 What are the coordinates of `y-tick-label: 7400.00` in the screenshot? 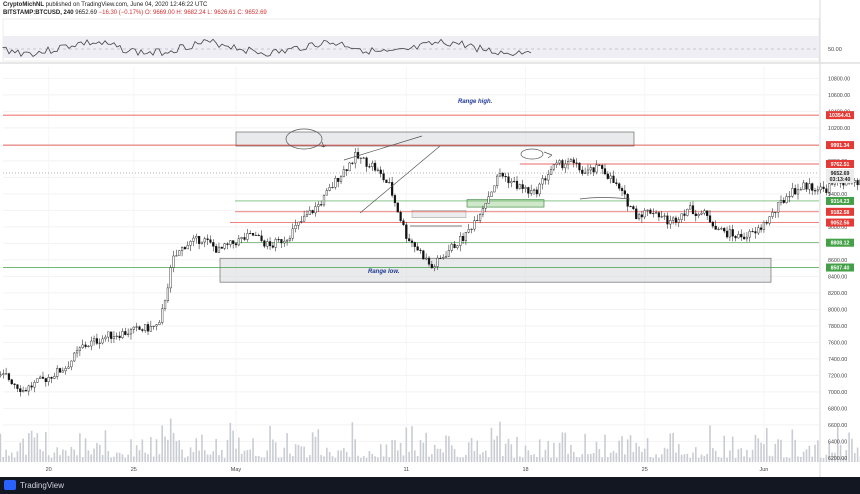 It's located at (837, 360).